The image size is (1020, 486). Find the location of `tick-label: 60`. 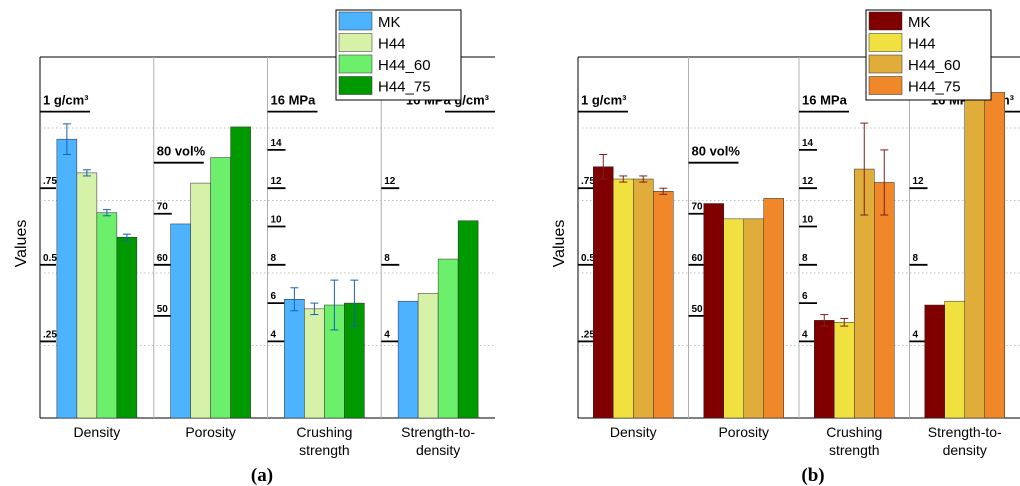

tick-label: 60 is located at coordinates (698, 258).